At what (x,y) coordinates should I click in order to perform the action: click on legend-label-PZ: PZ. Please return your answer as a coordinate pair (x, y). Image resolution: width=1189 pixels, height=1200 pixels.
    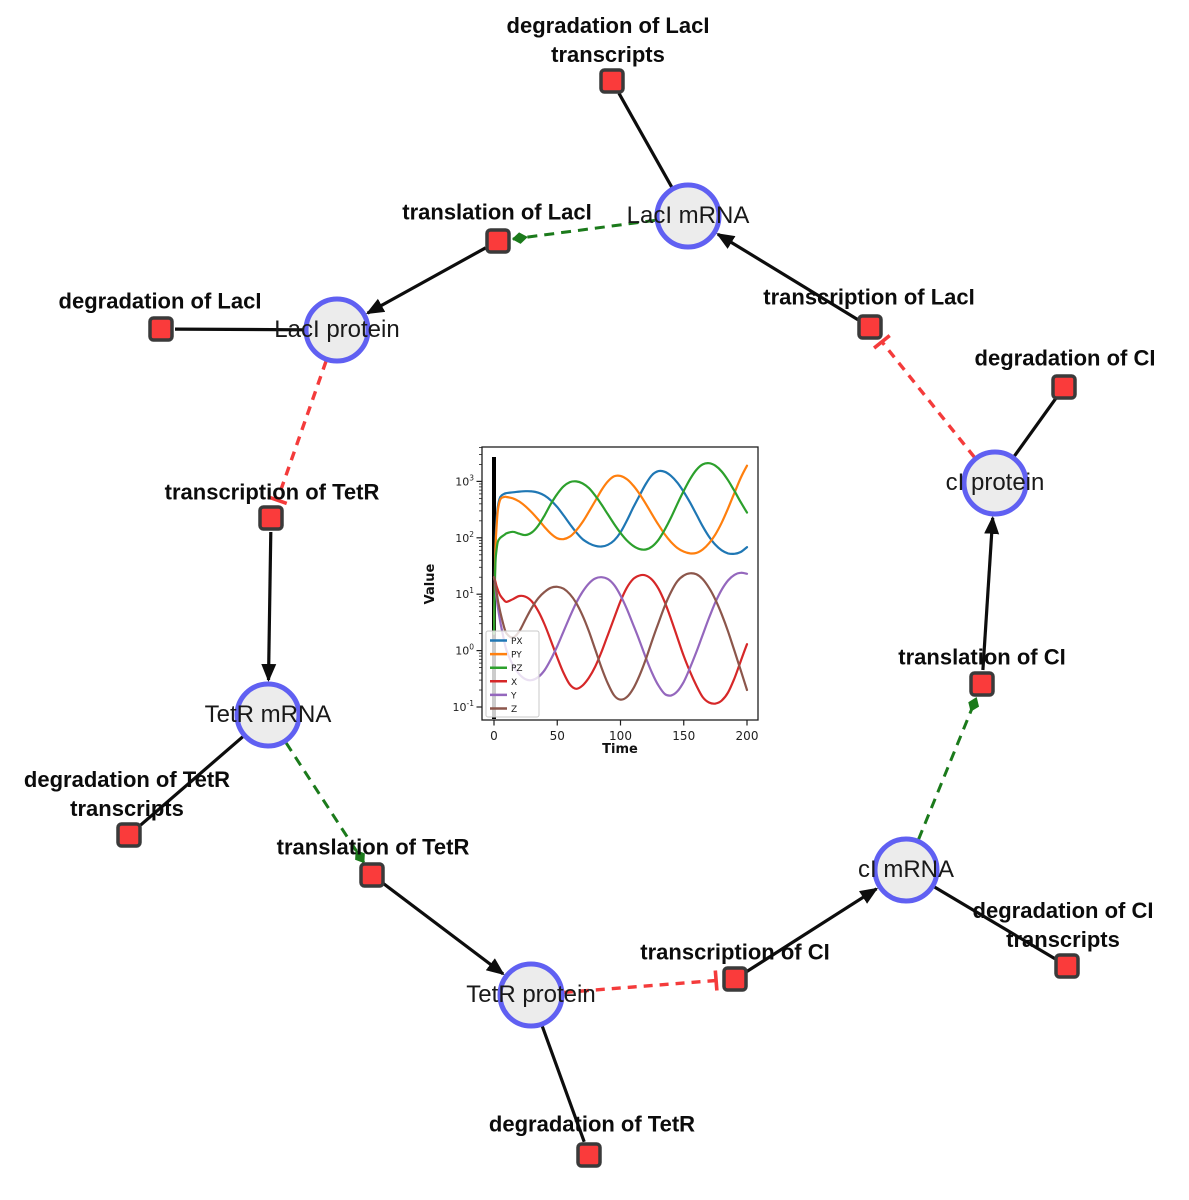
    Looking at the image, I should click on (517, 669).